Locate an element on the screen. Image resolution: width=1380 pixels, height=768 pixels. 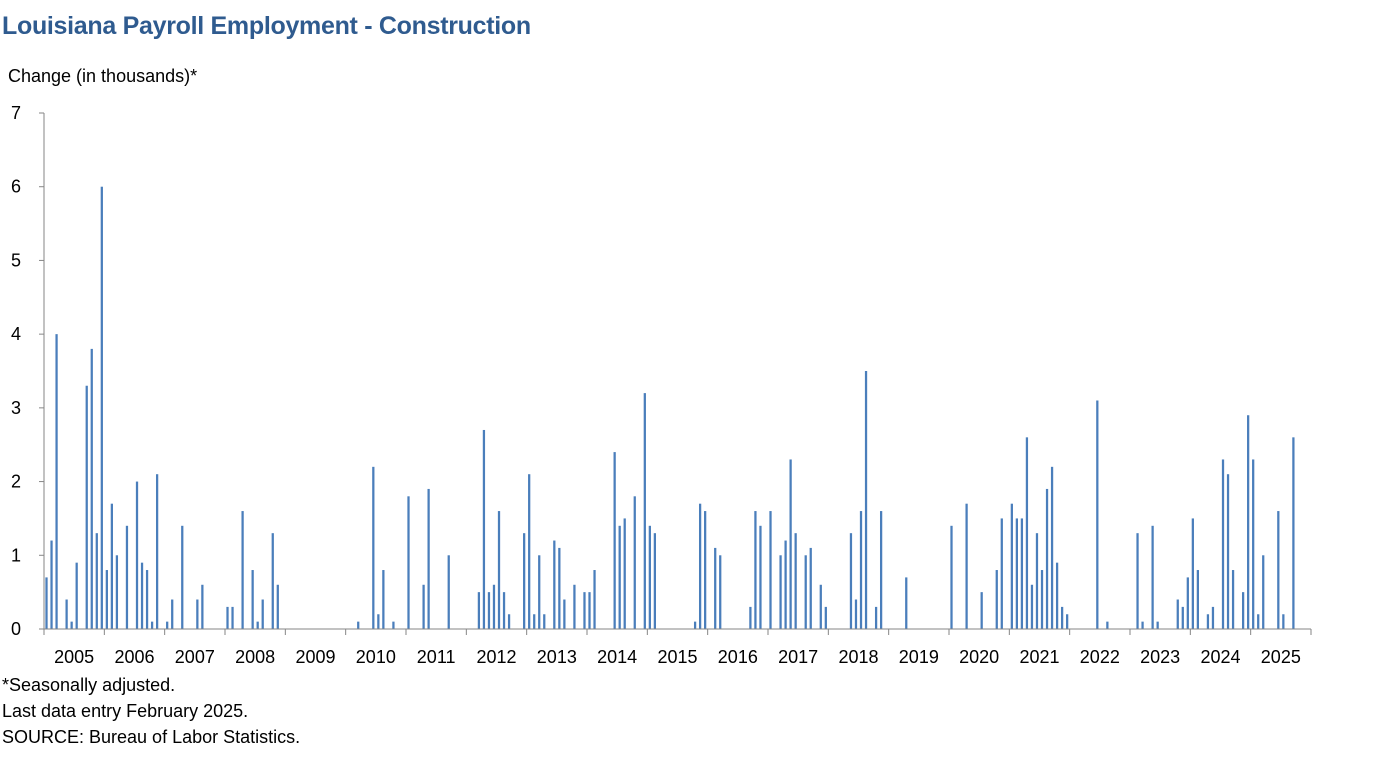
x-tick-label-year: 2007 is located at coordinates (195, 657).